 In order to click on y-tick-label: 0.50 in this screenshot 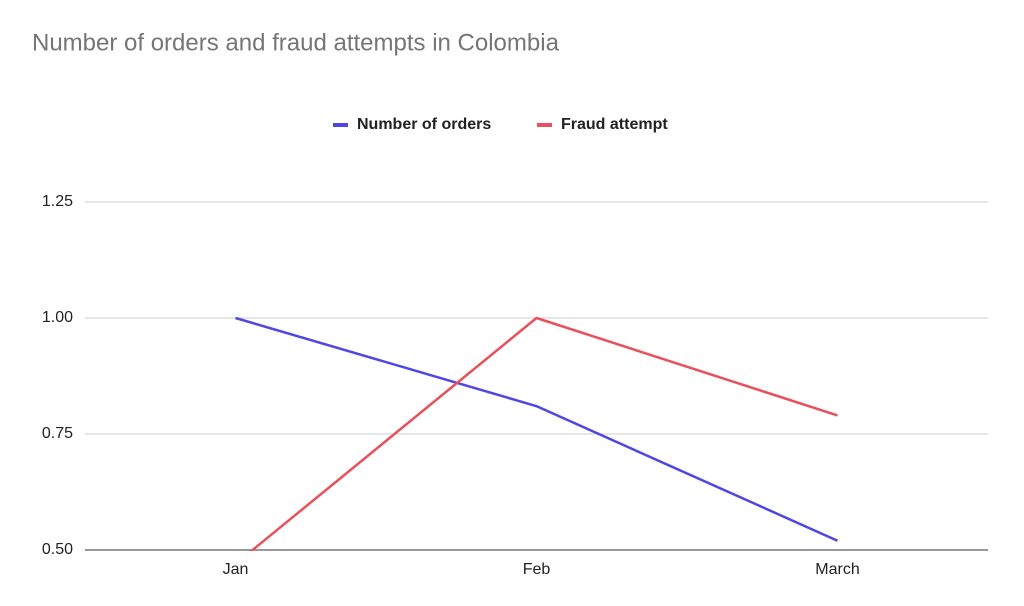, I will do `click(57, 549)`.